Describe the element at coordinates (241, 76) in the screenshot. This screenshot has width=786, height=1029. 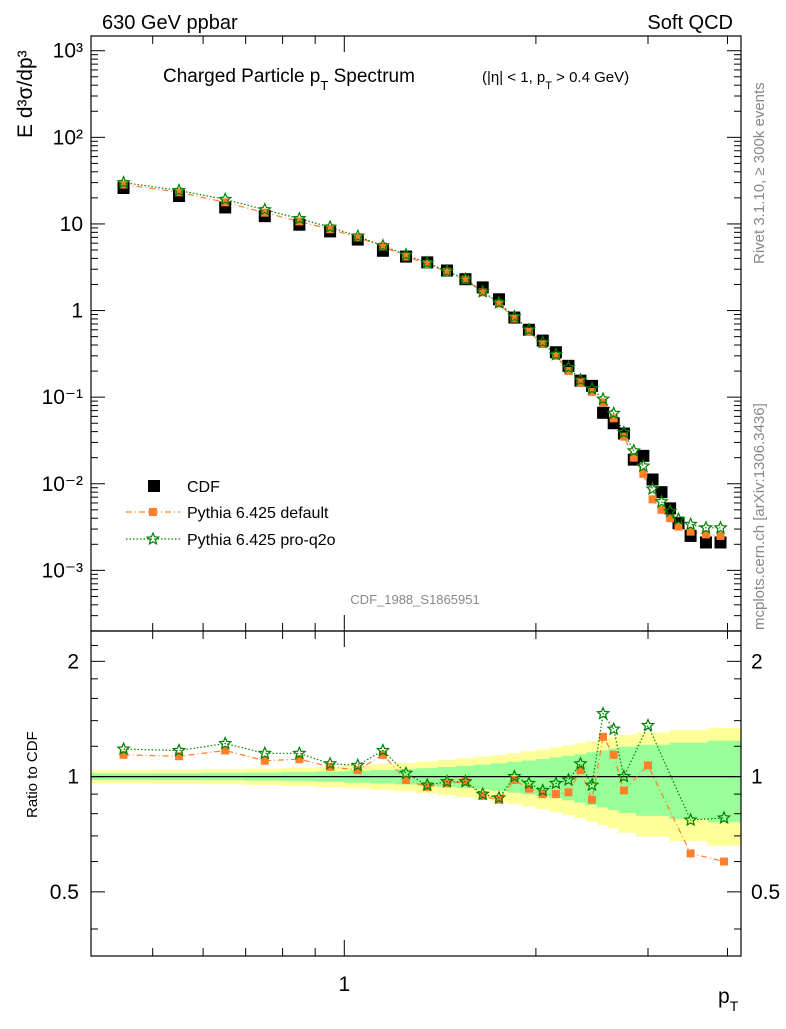
I see `title-main: Charged Particle p` at that location.